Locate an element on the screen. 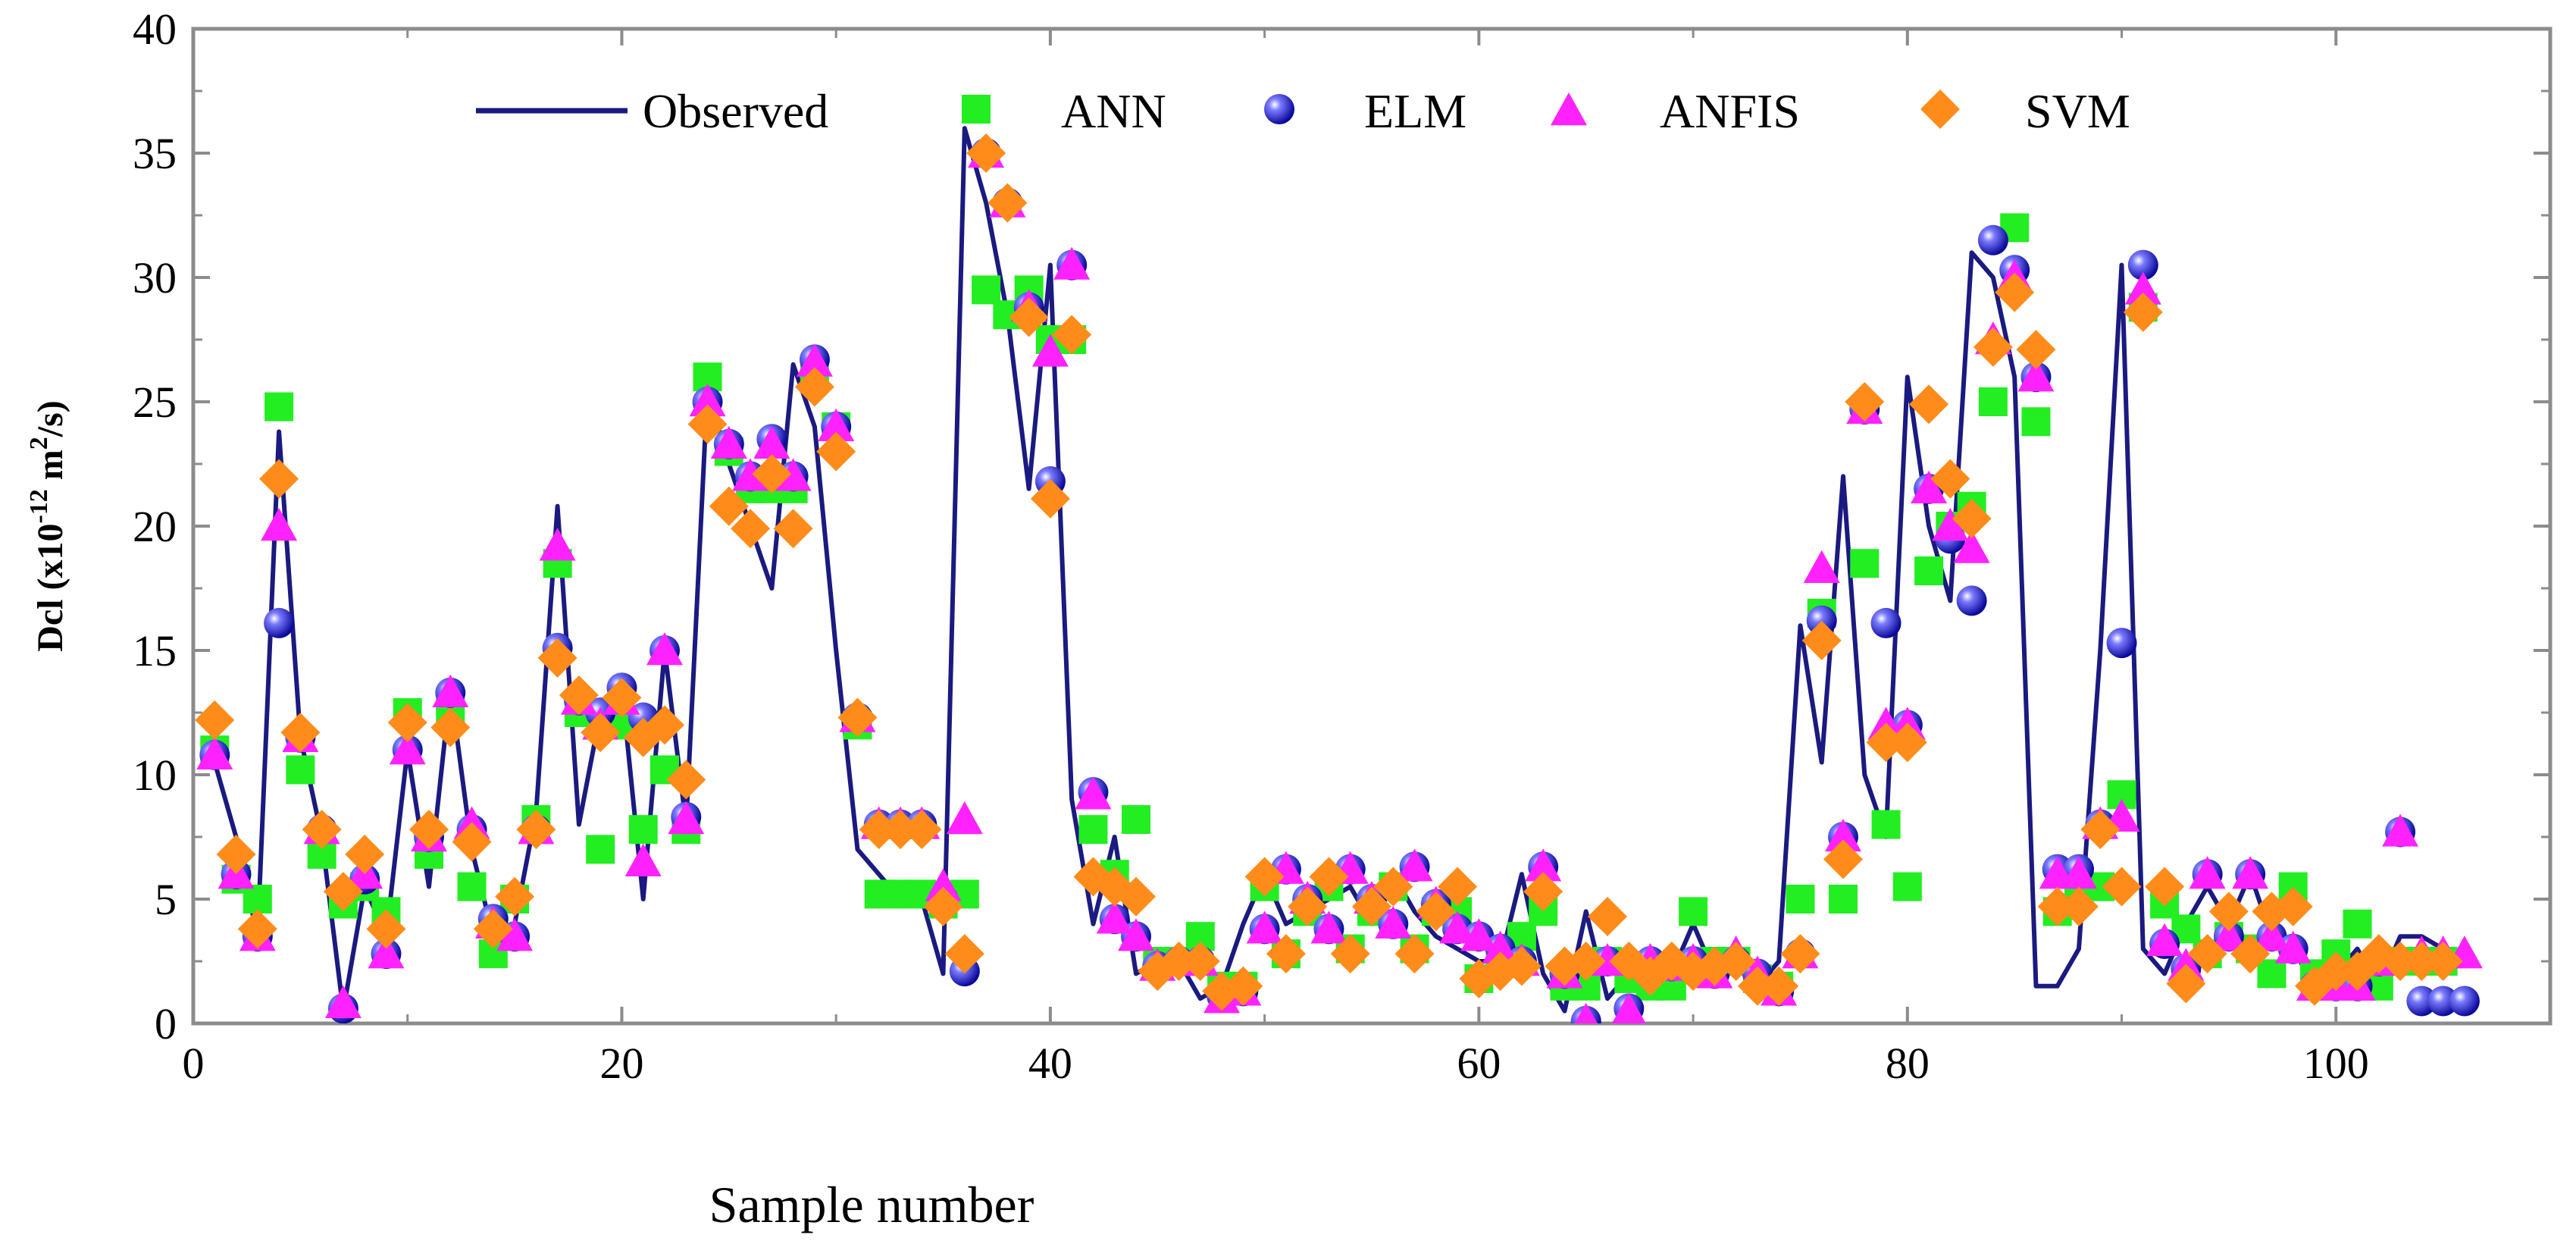 Image resolution: width=2576 pixels, height=1241 pixels. y-tick-label: 5 is located at coordinates (166, 899).